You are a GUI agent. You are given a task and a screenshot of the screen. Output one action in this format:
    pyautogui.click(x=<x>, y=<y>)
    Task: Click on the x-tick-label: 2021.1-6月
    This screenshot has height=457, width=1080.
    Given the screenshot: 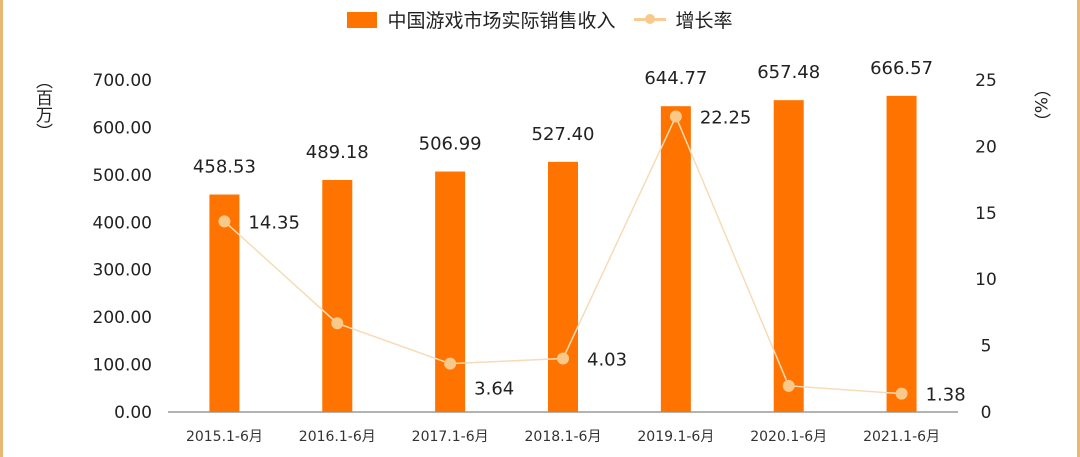 What is the action you would take?
    pyautogui.click(x=901, y=437)
    